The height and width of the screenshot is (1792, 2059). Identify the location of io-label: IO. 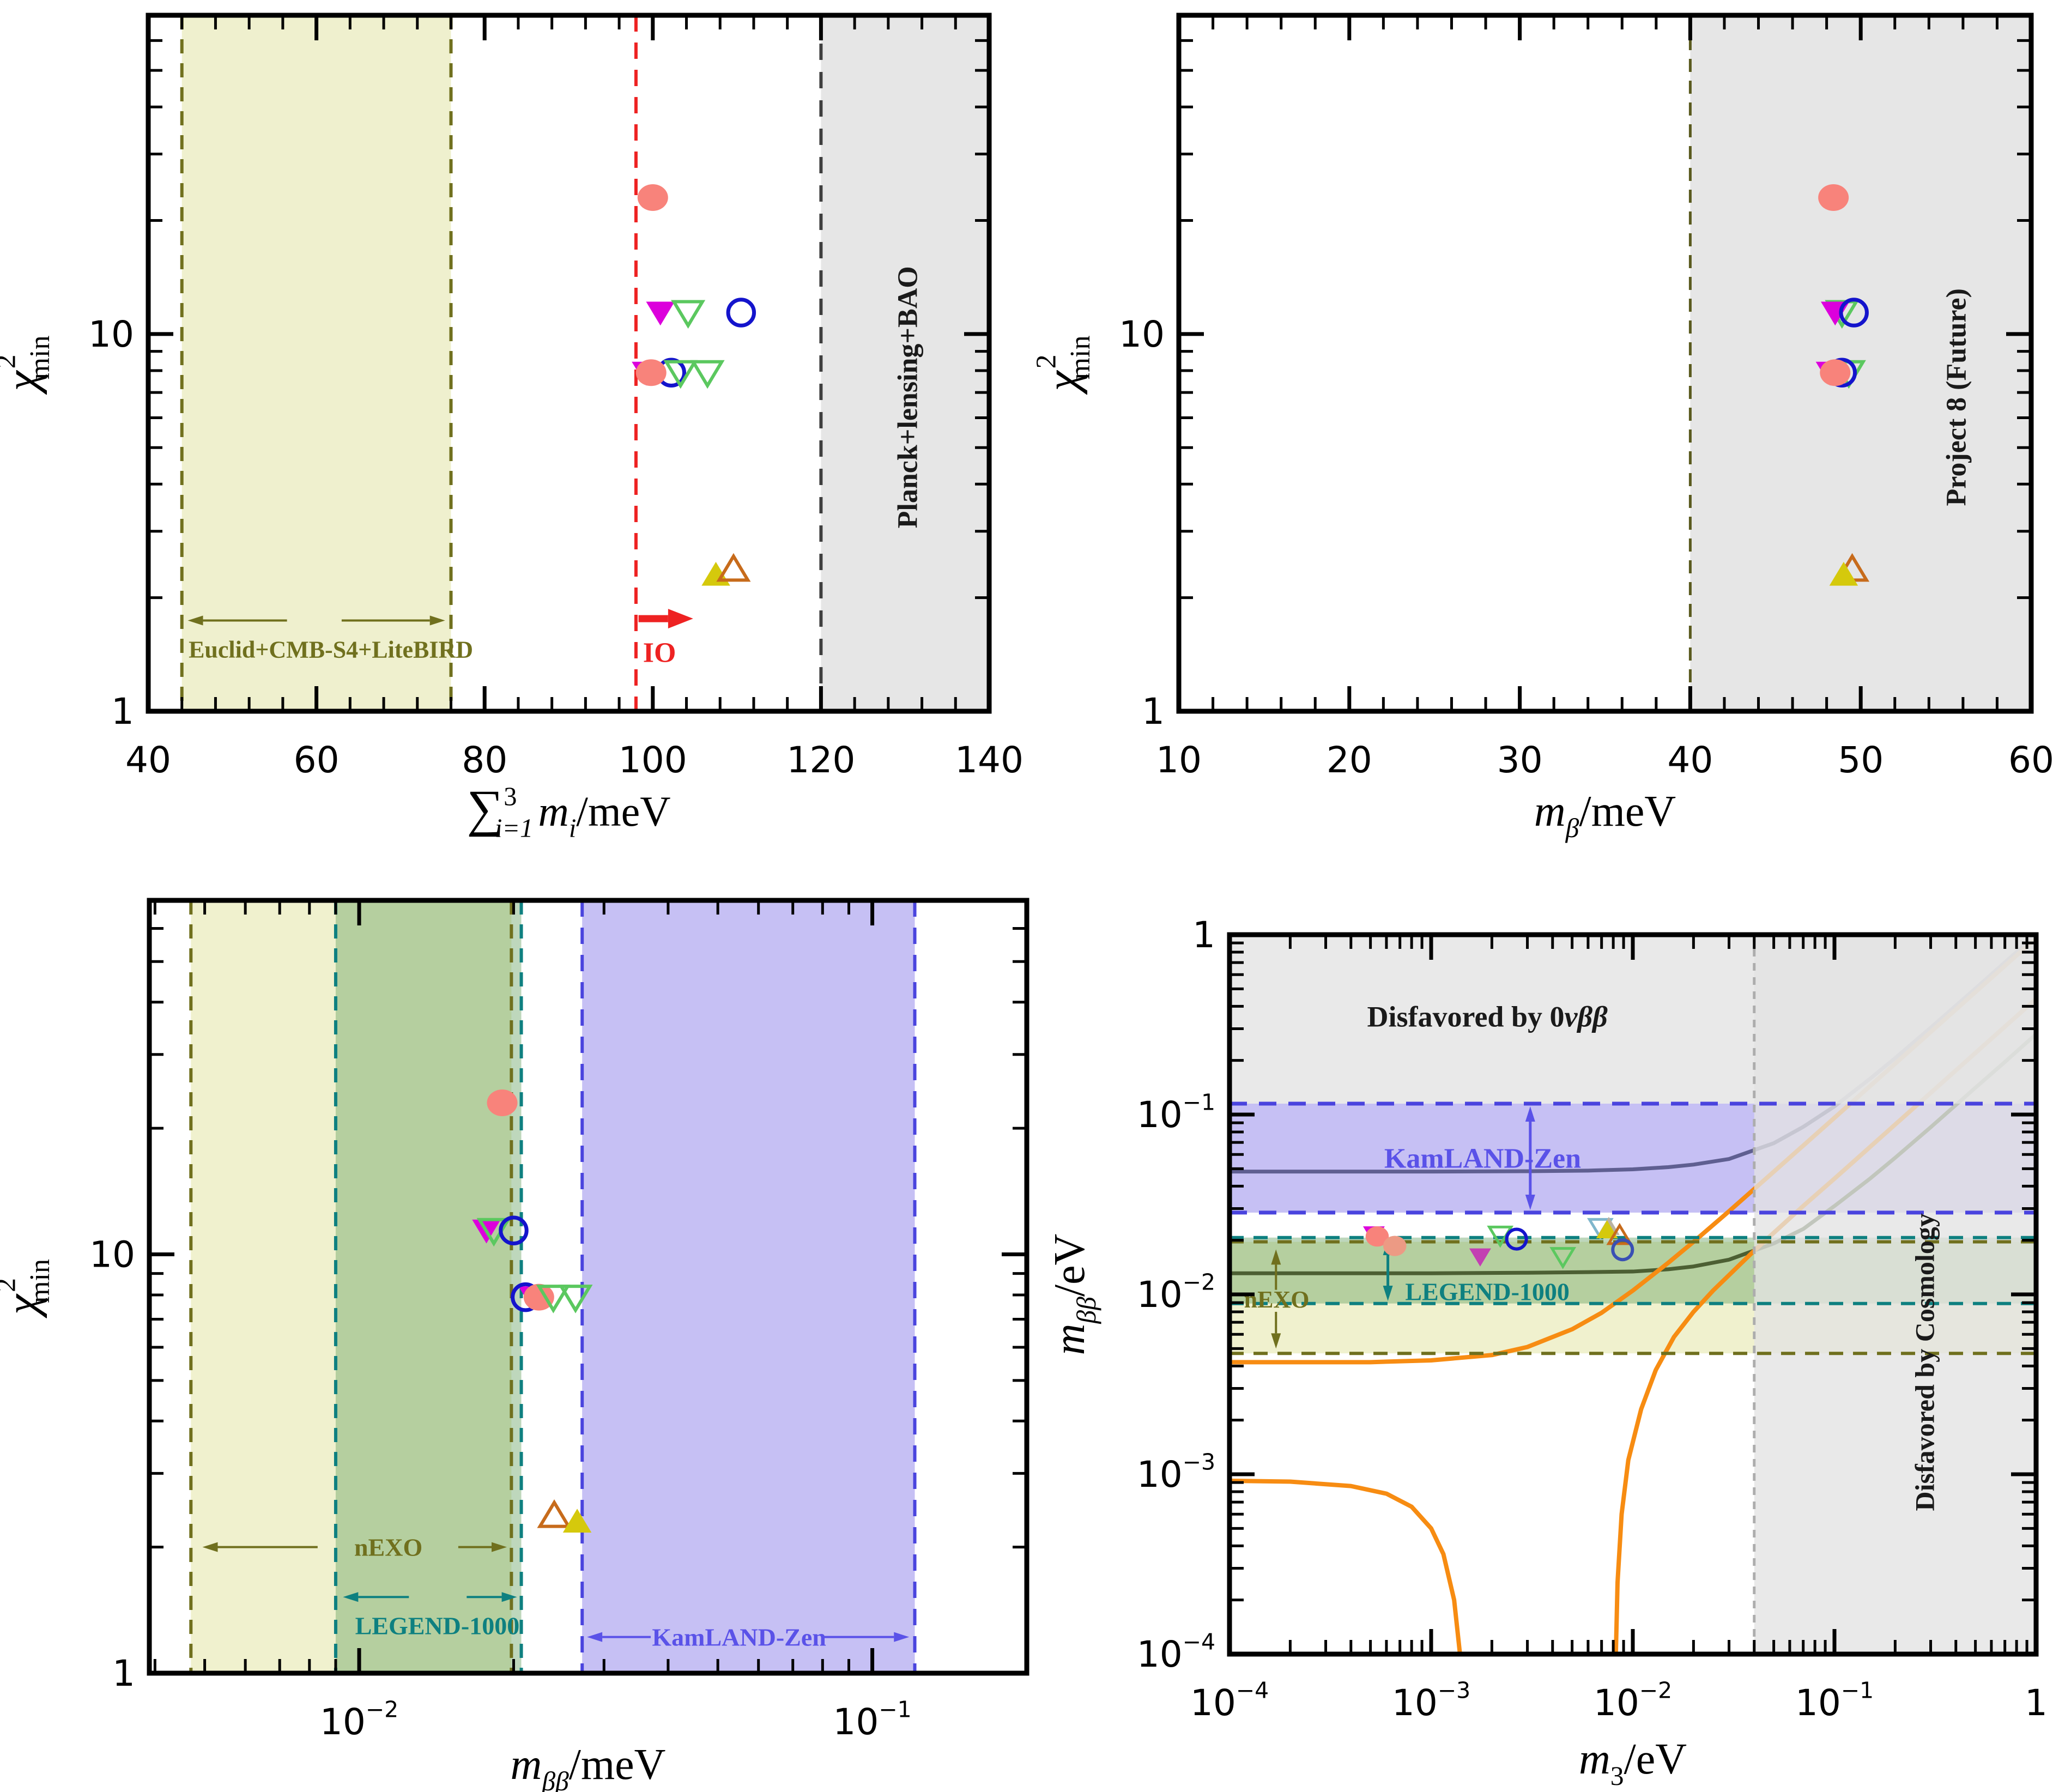
(660, 652).